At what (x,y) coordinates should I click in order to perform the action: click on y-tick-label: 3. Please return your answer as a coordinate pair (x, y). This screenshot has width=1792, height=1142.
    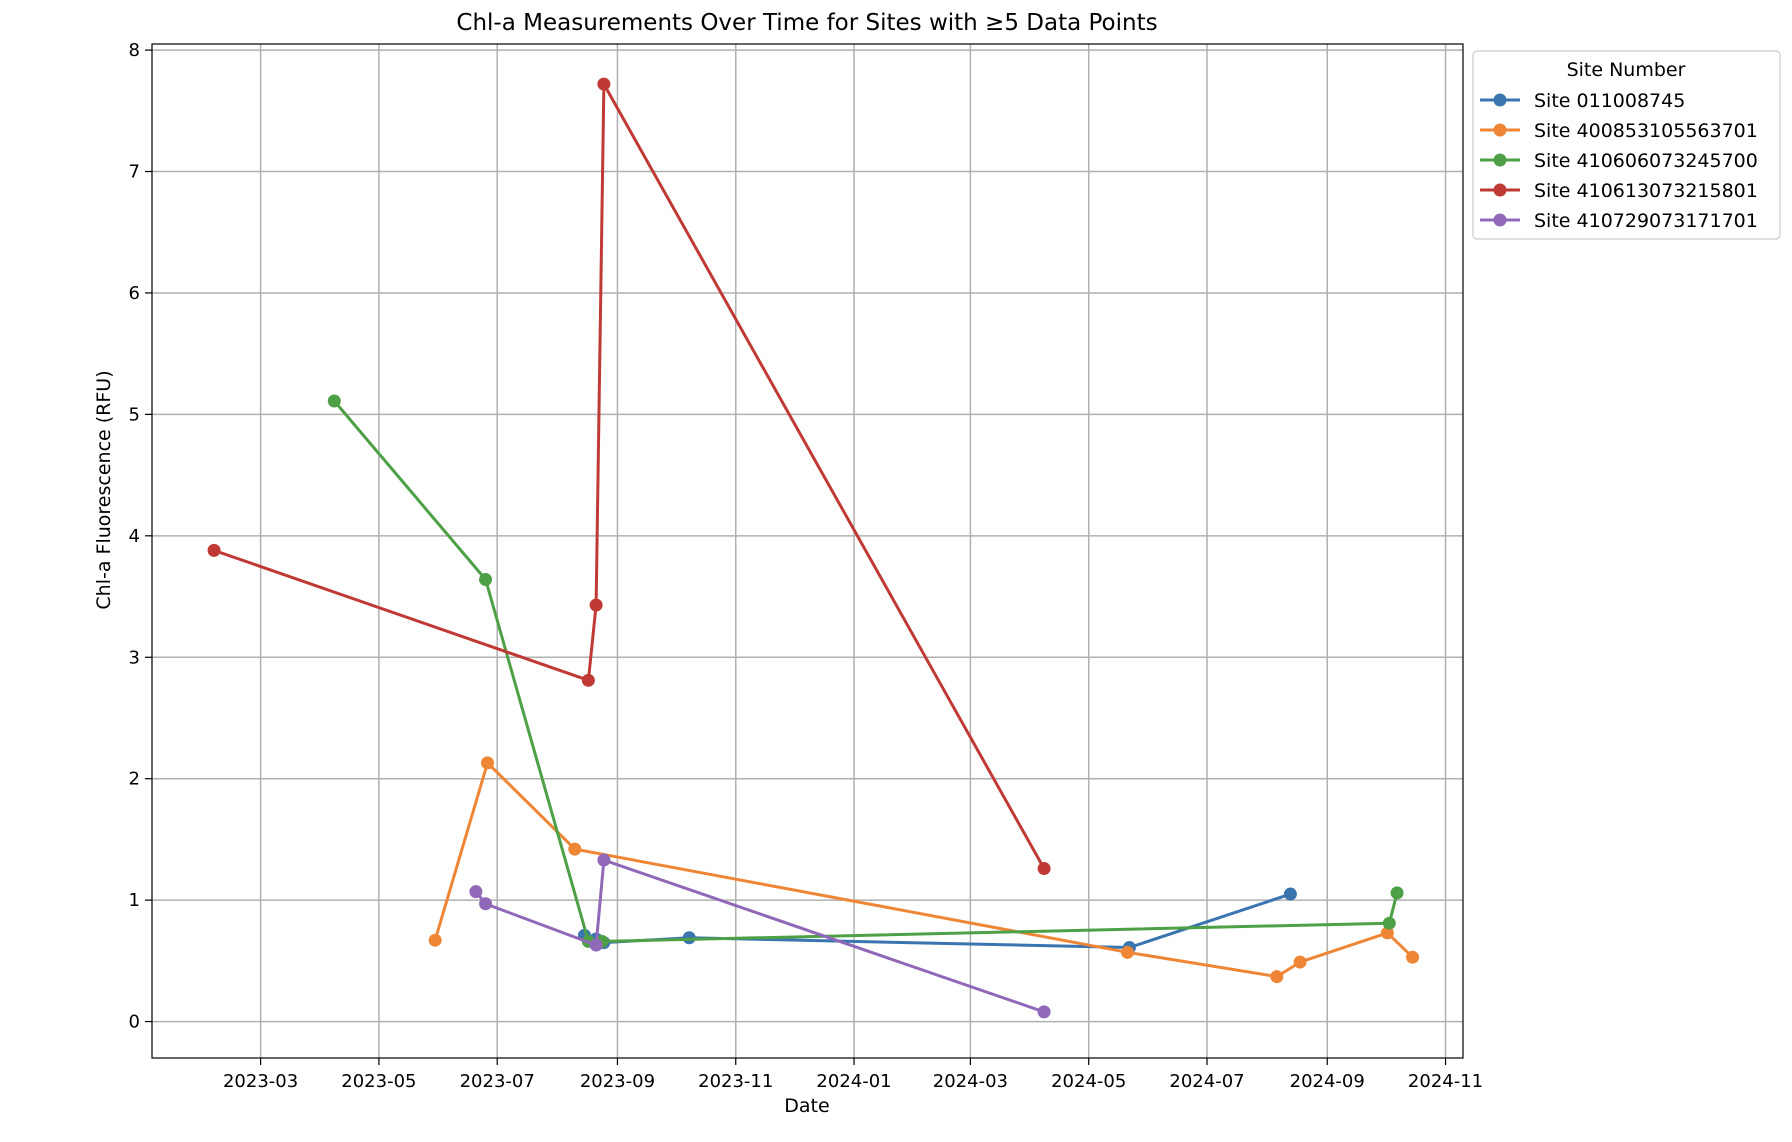
    Looking at the image, I should click on (134, 657).